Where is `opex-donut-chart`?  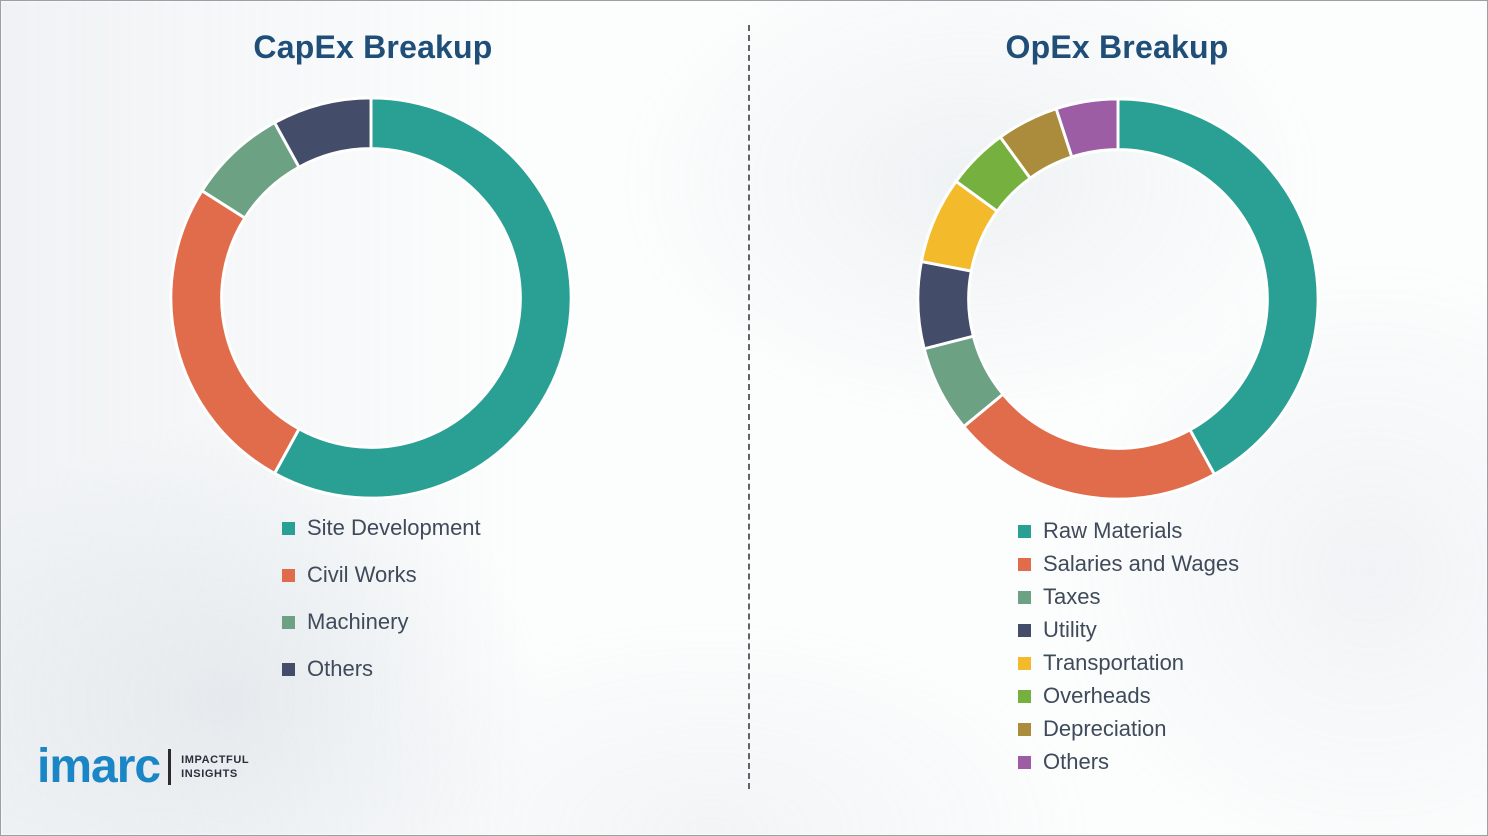
opex-donut-chart is located at coordinates (1118, 299).